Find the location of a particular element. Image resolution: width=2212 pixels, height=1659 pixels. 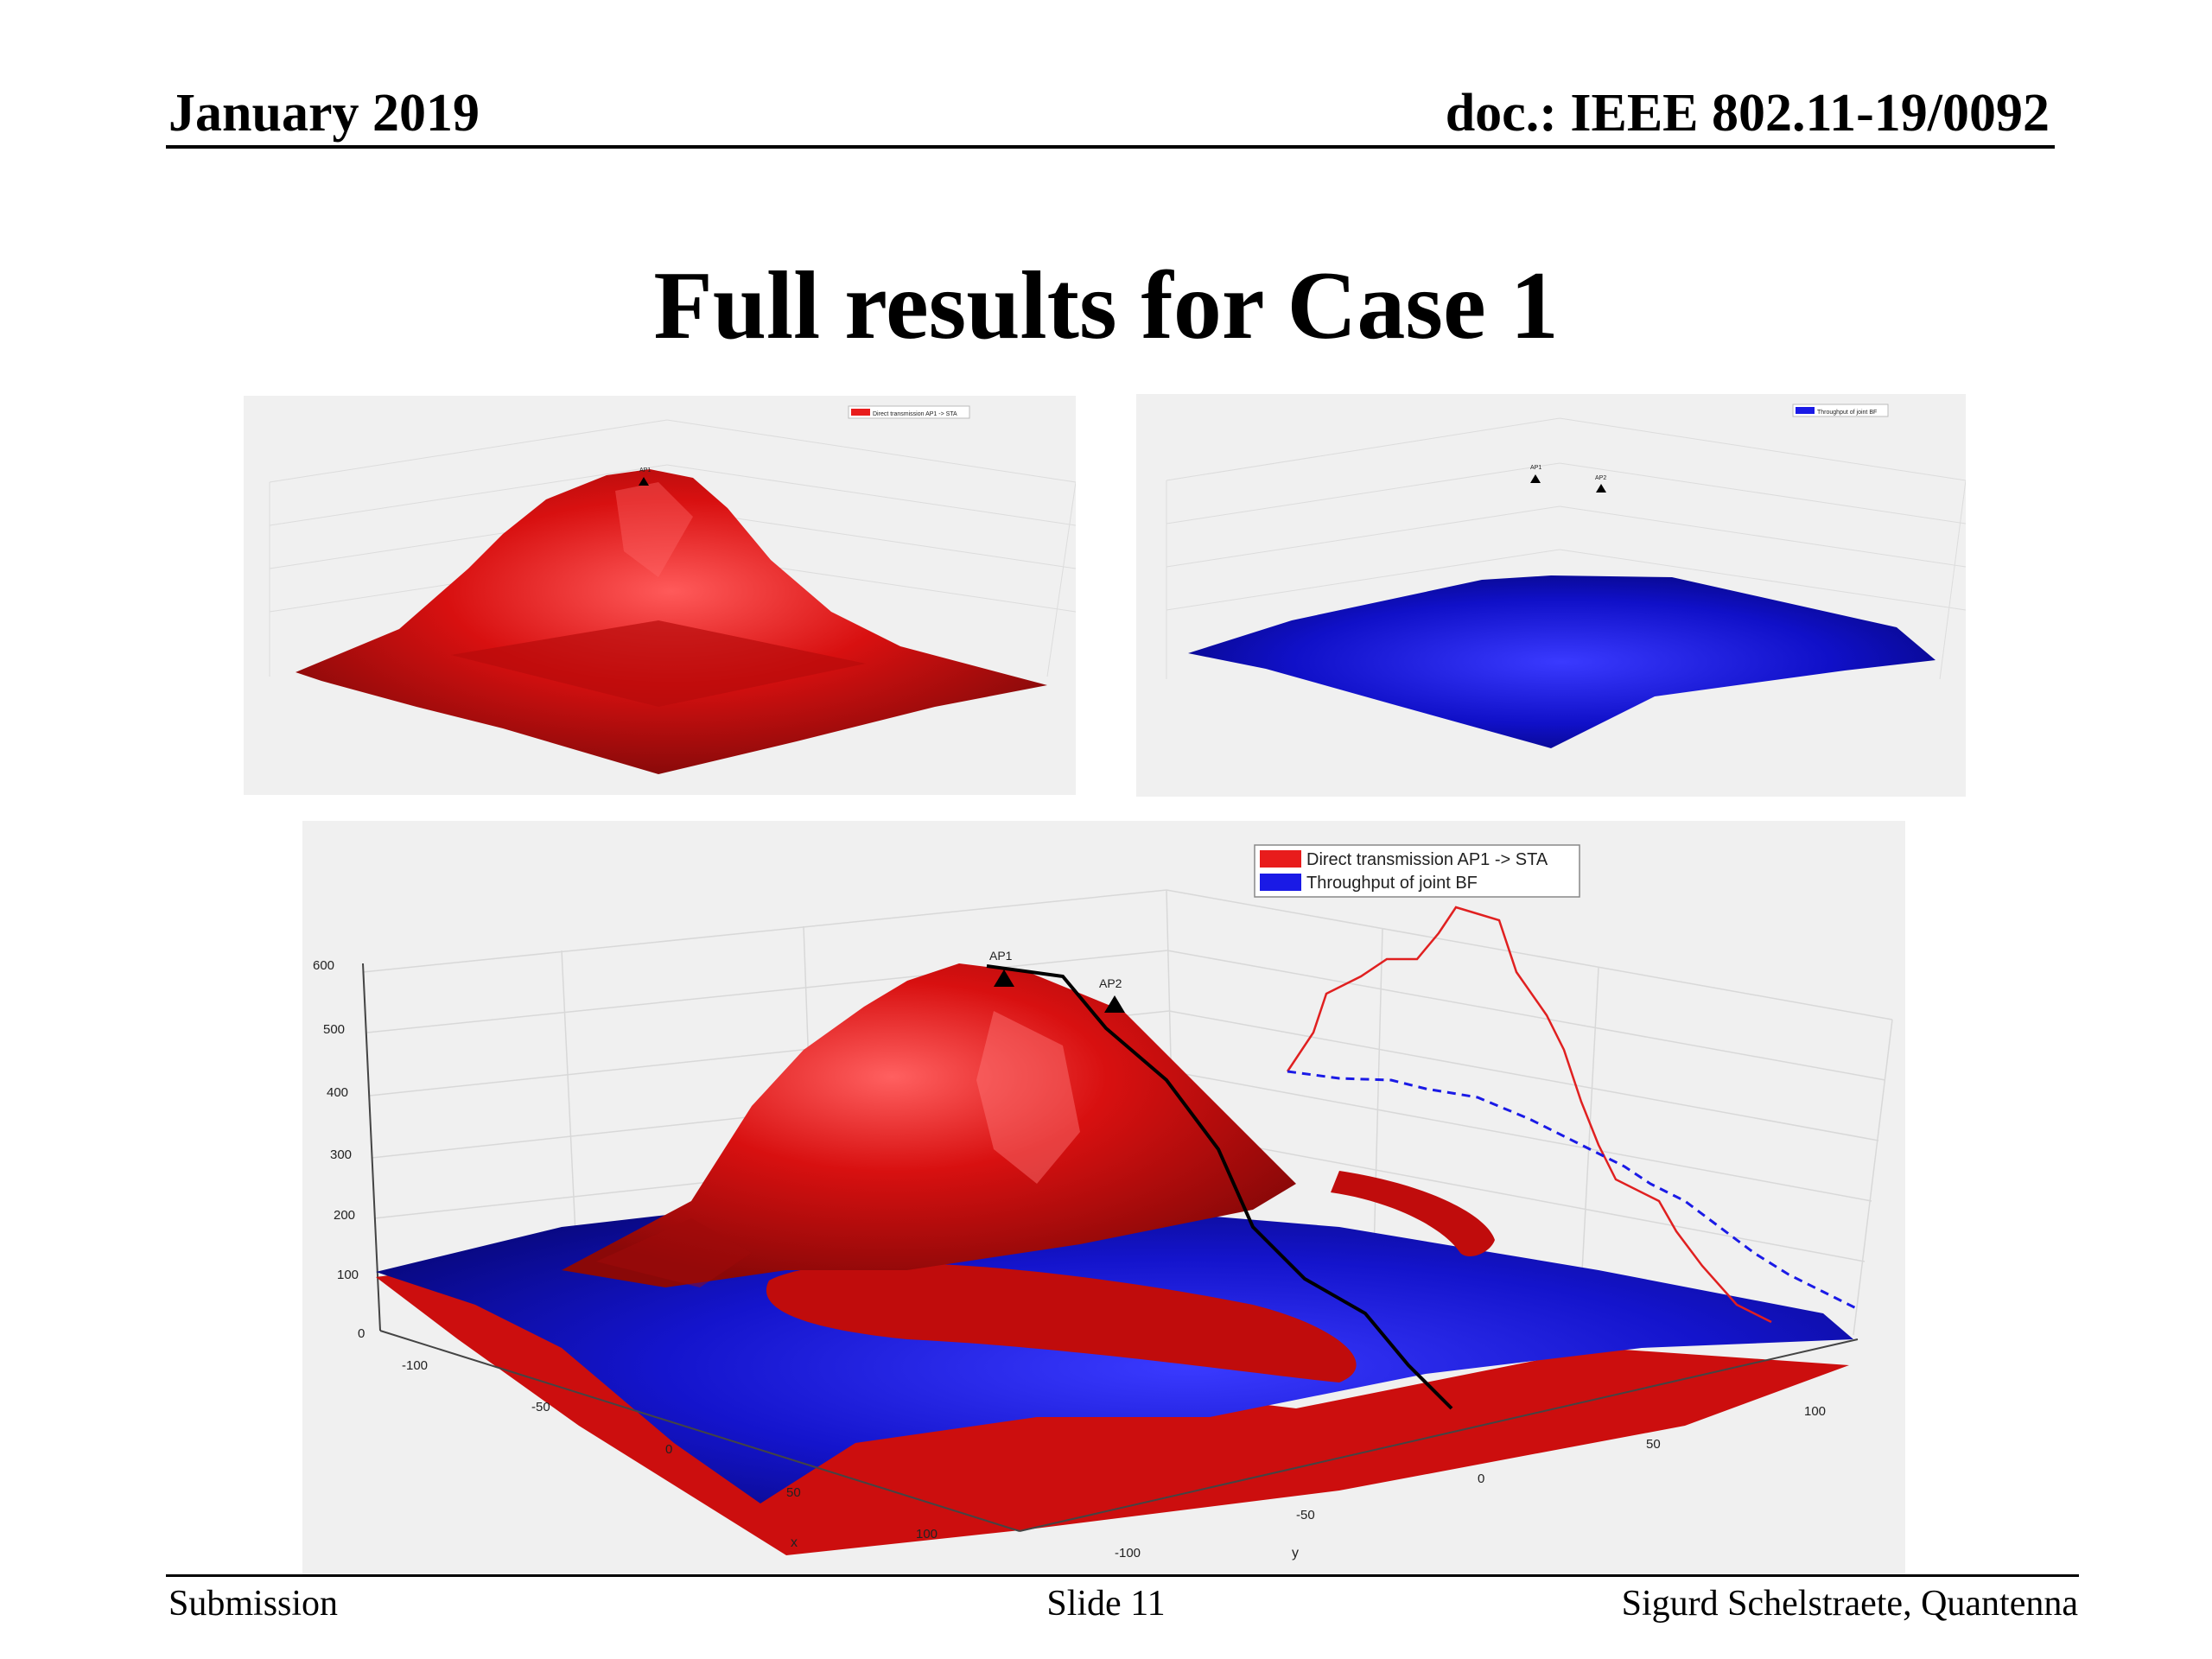

footer-slide-number: Slide 11 is located at coordinates (1106, 1604).